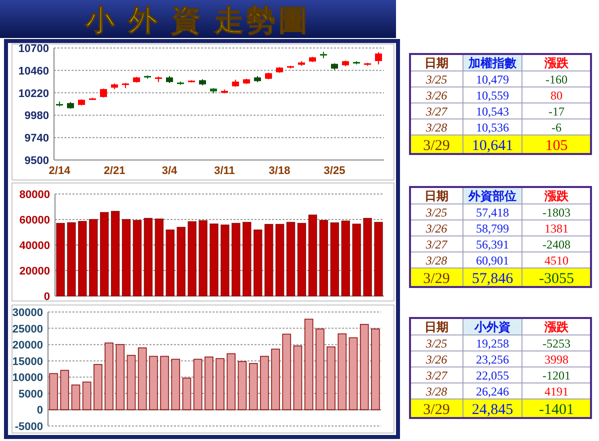  Describe the element at coordinates (33, 94) in the screenshot. I see `y-tick-label: 10220` at that location.